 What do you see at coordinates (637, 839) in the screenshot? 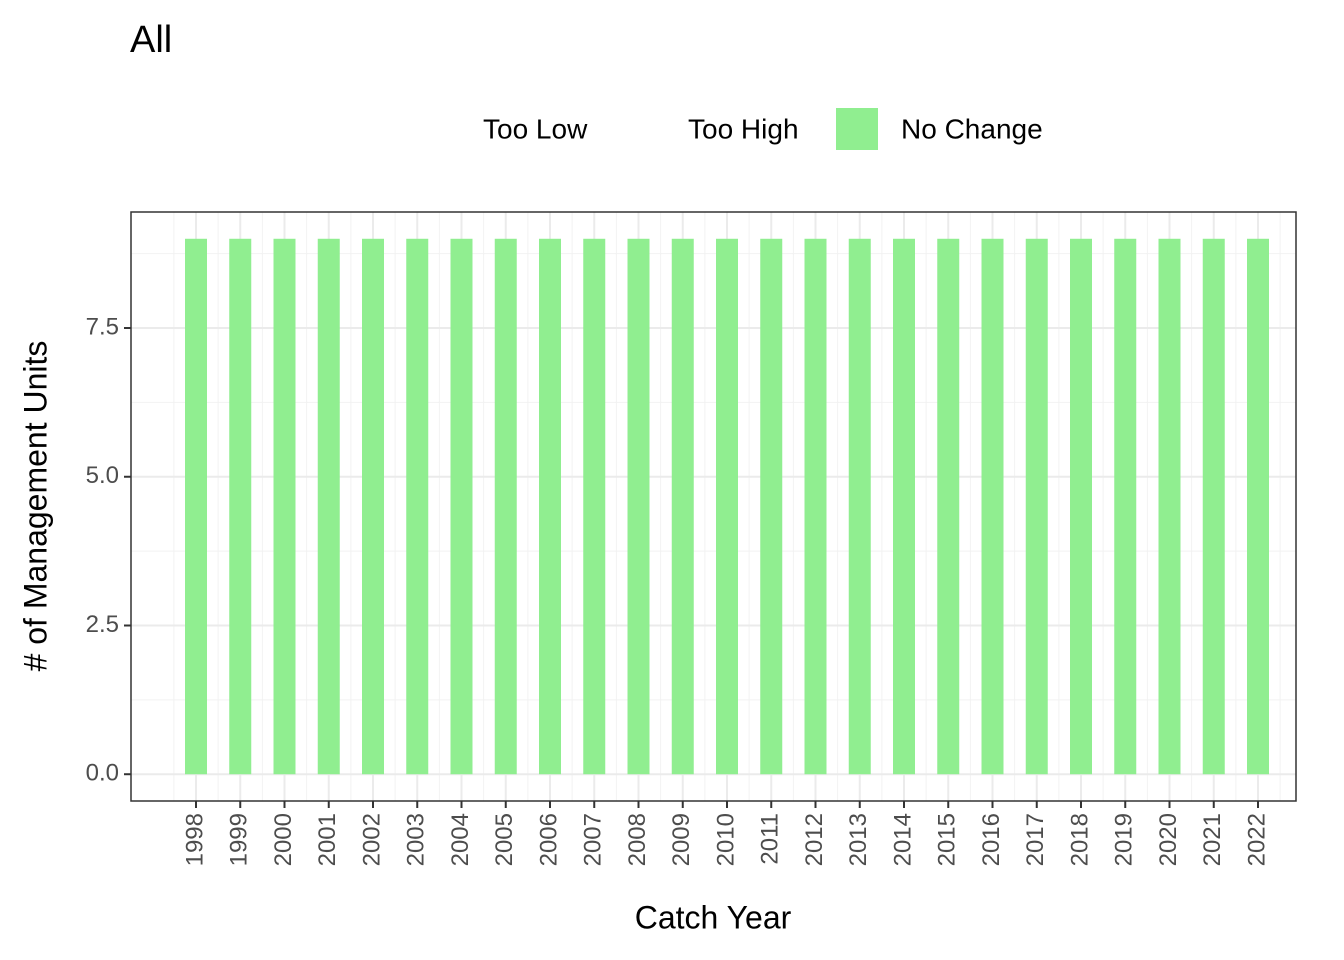
I see `x-tick-label: 2008` at bounding box center [637, 839].